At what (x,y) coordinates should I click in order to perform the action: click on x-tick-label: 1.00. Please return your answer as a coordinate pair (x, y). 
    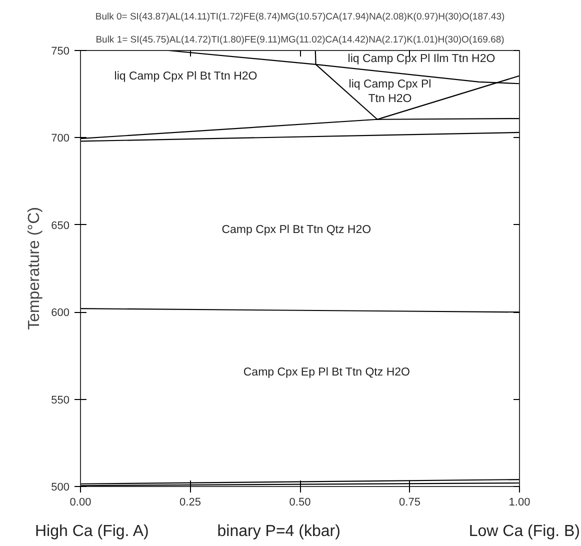
    Looking at the image, I should click on (519, 502).